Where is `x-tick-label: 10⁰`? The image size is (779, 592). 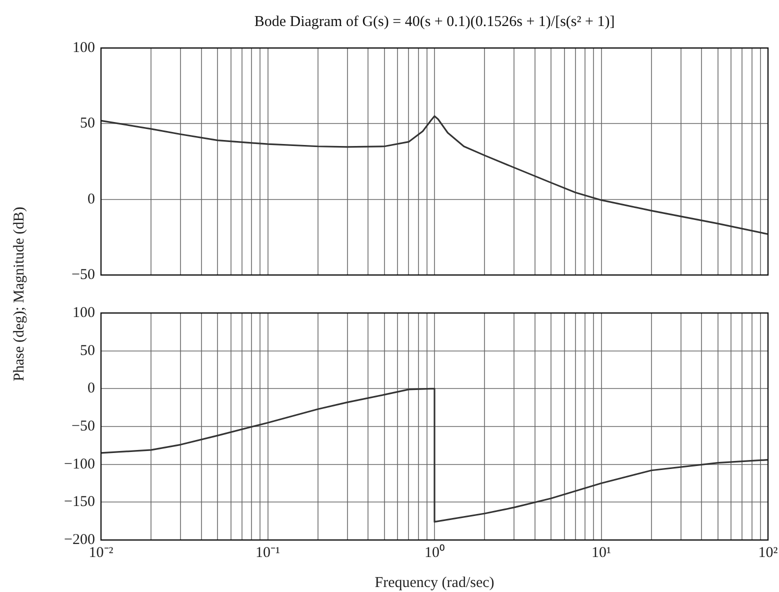
x-tick-label: 10⁰ is located at coordinates (434, 552).